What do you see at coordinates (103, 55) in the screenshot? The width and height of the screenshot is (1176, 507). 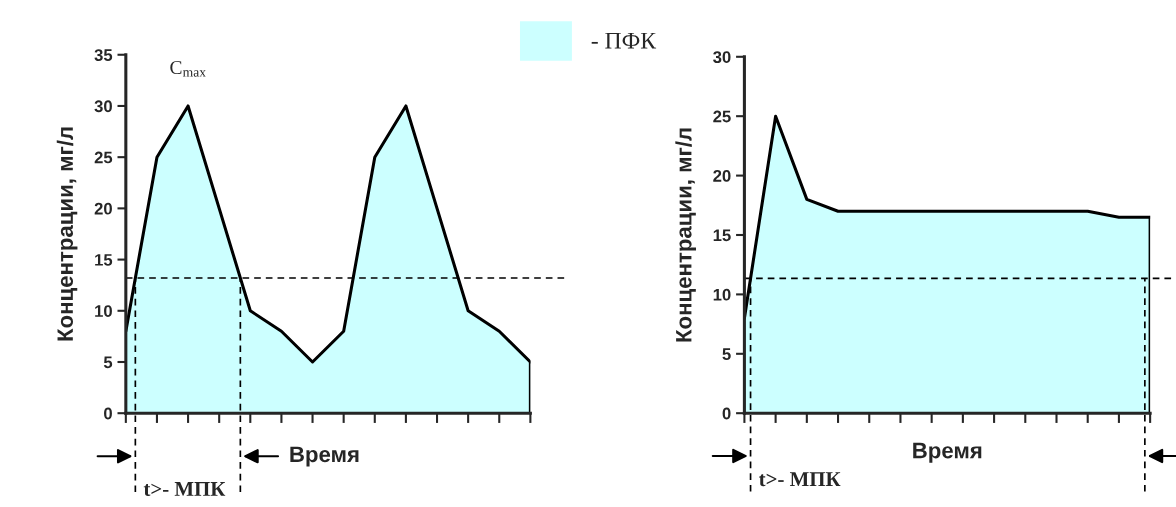 I see `y-tick-label: 35` at bounding box center [103, 55].